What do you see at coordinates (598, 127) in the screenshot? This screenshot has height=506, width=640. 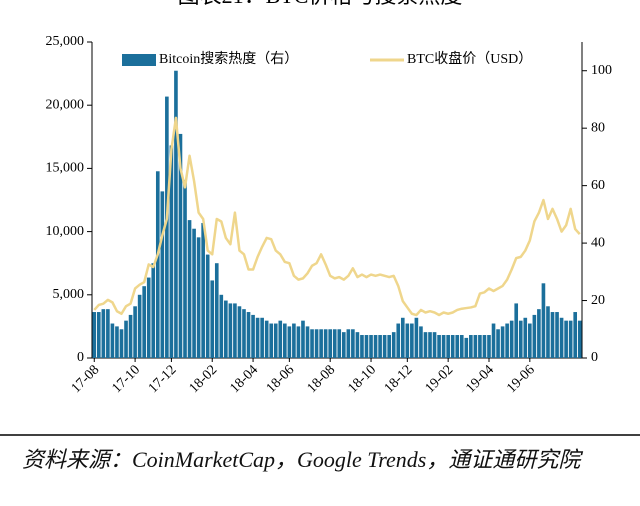 I see `y2-tick-label: 80` at bounding box center [598, 127].